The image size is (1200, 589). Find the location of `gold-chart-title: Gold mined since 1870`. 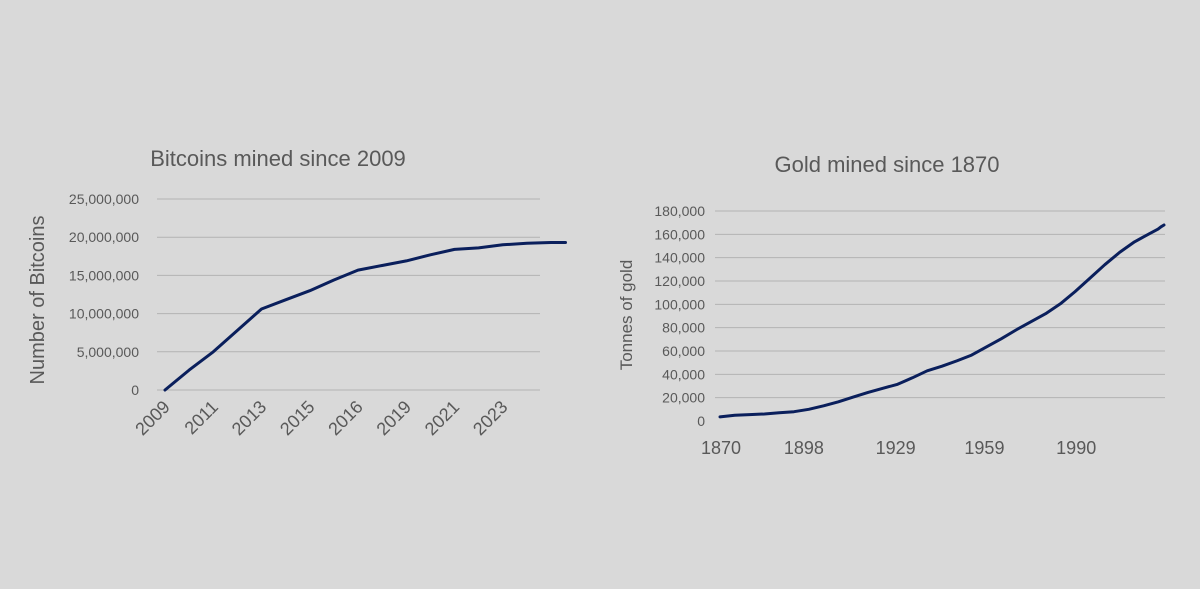

gold-chart-title: Gold mined since 1870 is located at coordinates (886, 164).